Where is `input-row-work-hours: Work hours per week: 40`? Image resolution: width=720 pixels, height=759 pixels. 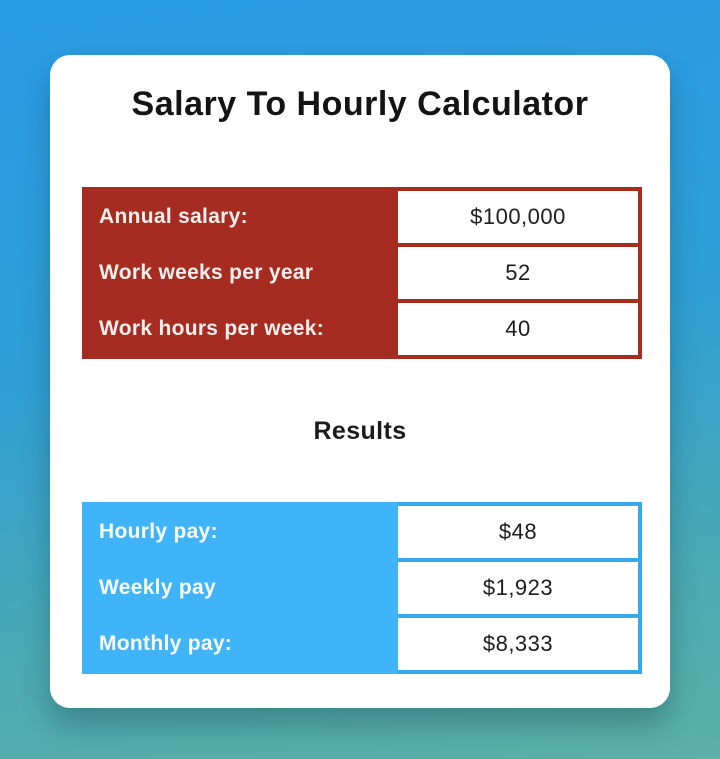 input-row-work-hours: Work hours per week: 40 is located at coordinates (362, 329).